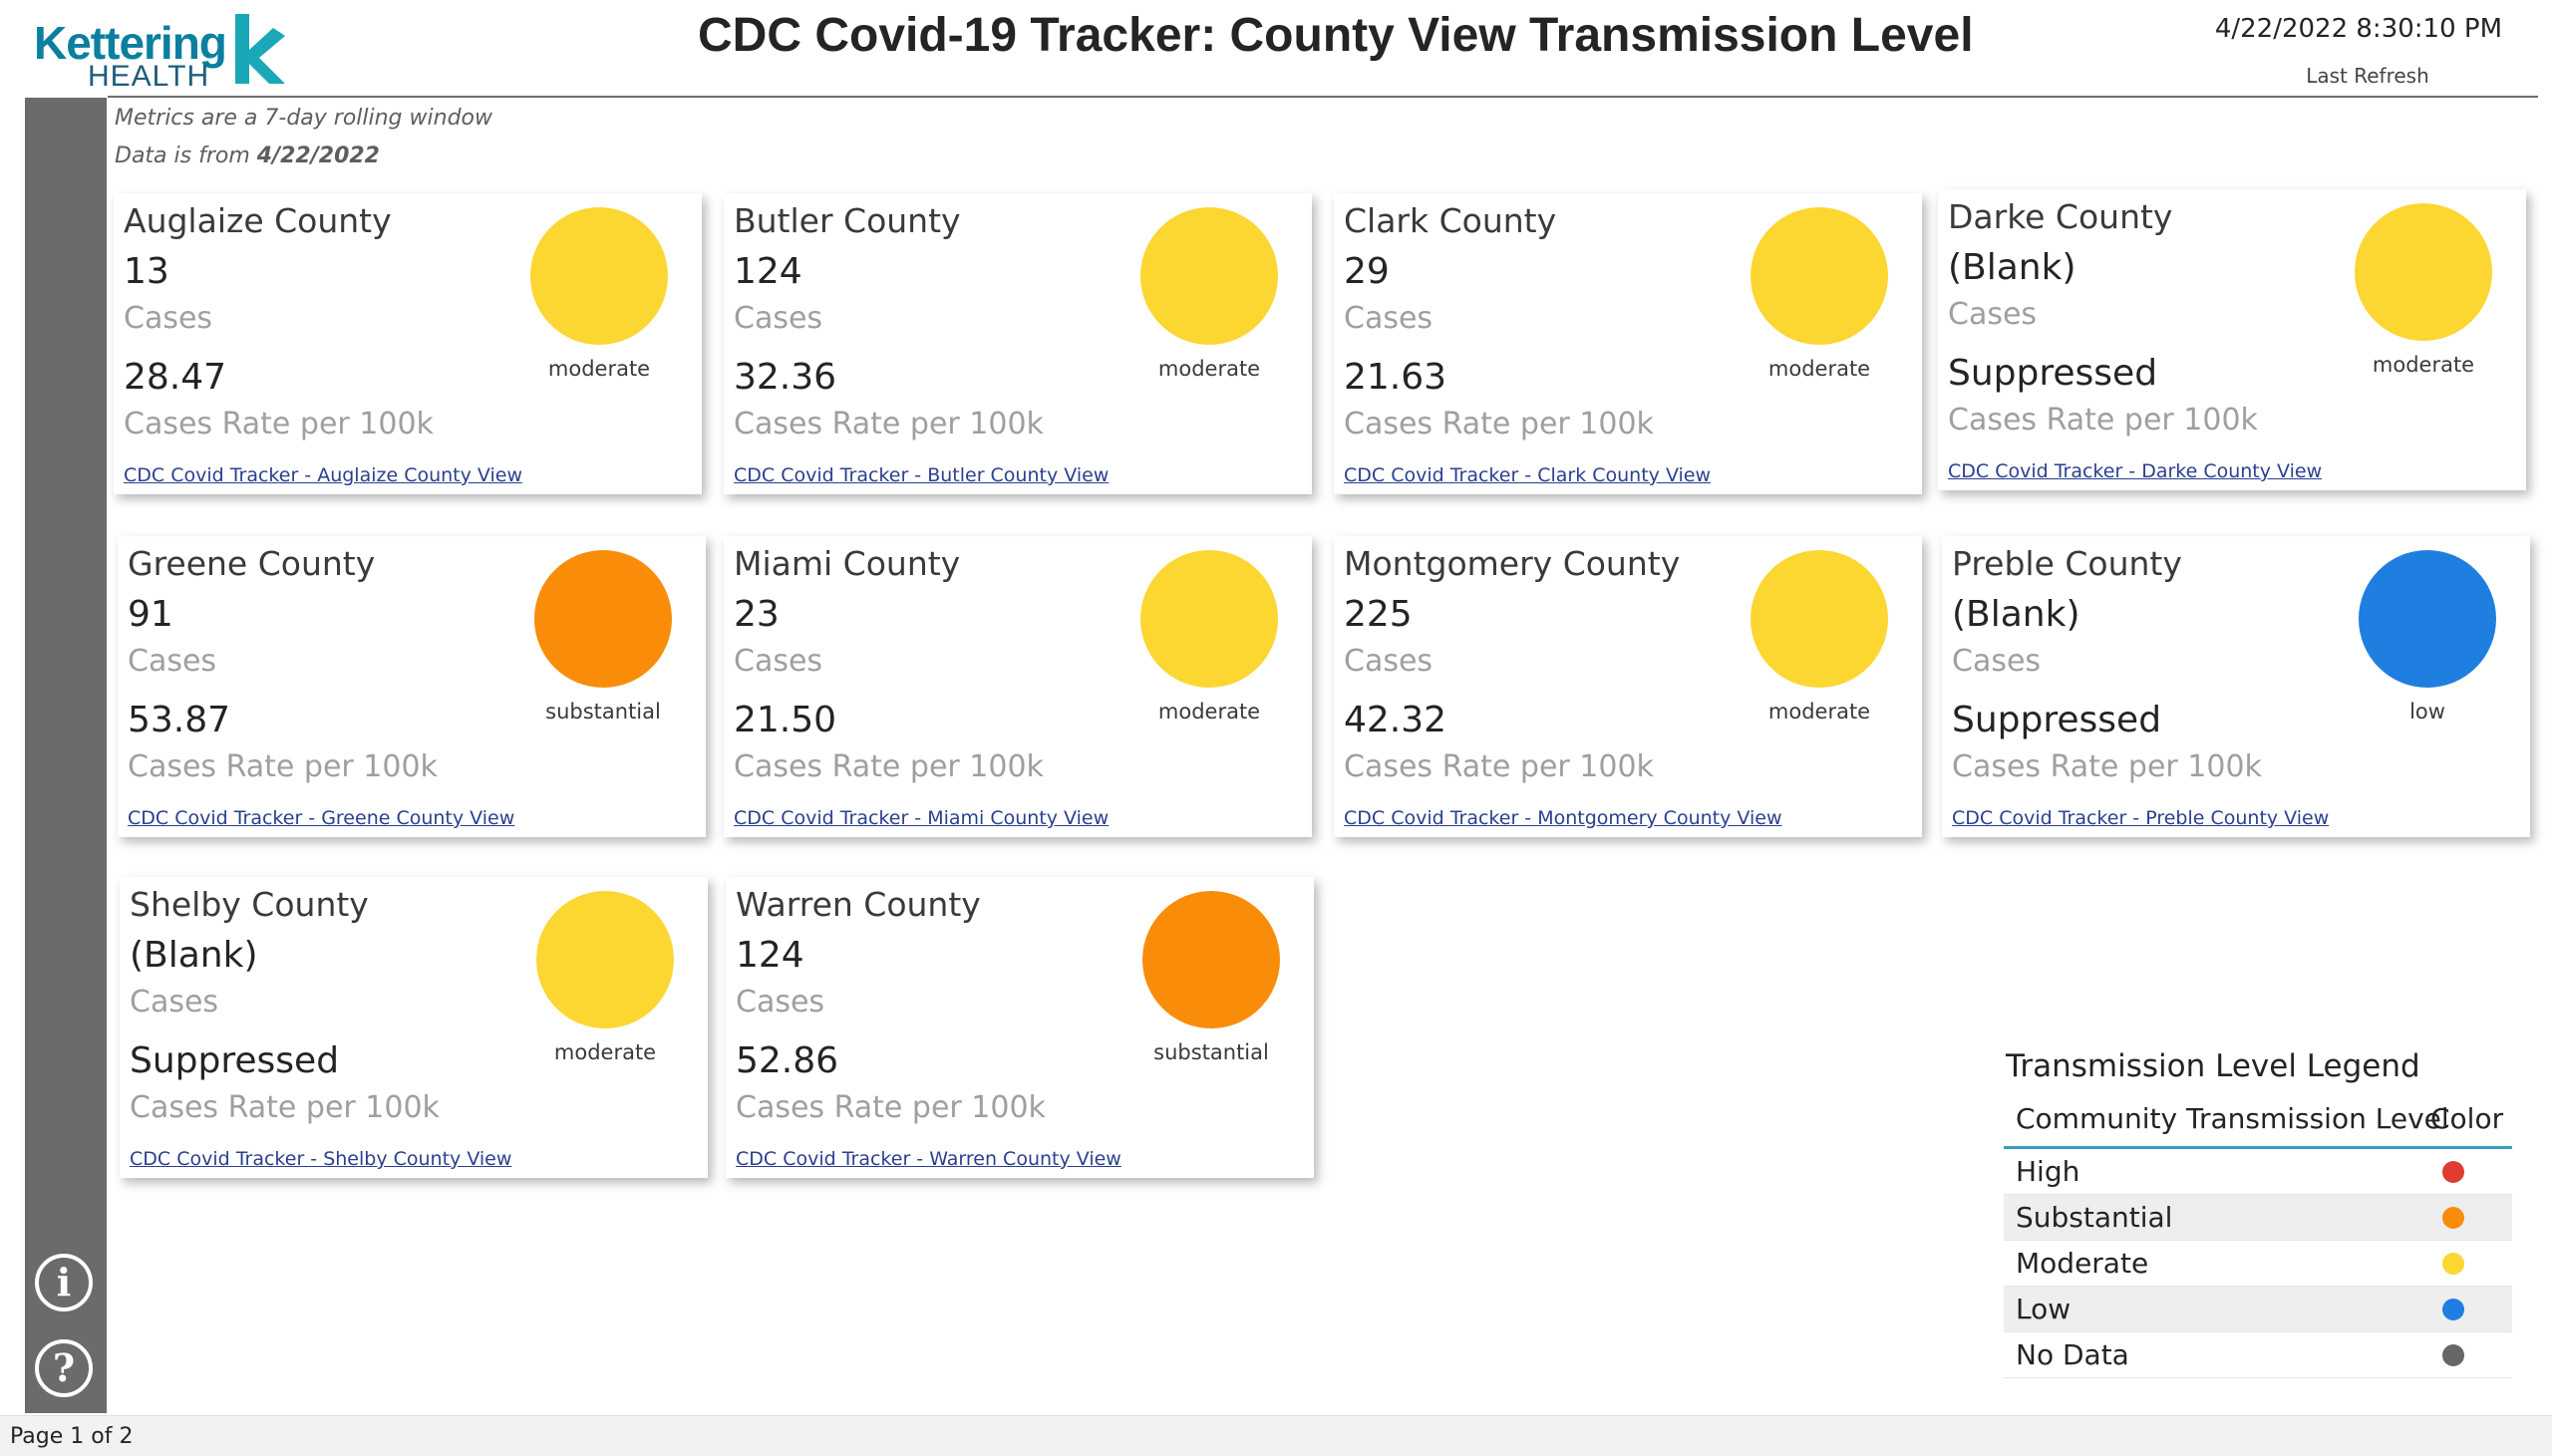 This screenshot has width=2552, height=1456. I want to click on case-count: 225, so click(1378, 614).